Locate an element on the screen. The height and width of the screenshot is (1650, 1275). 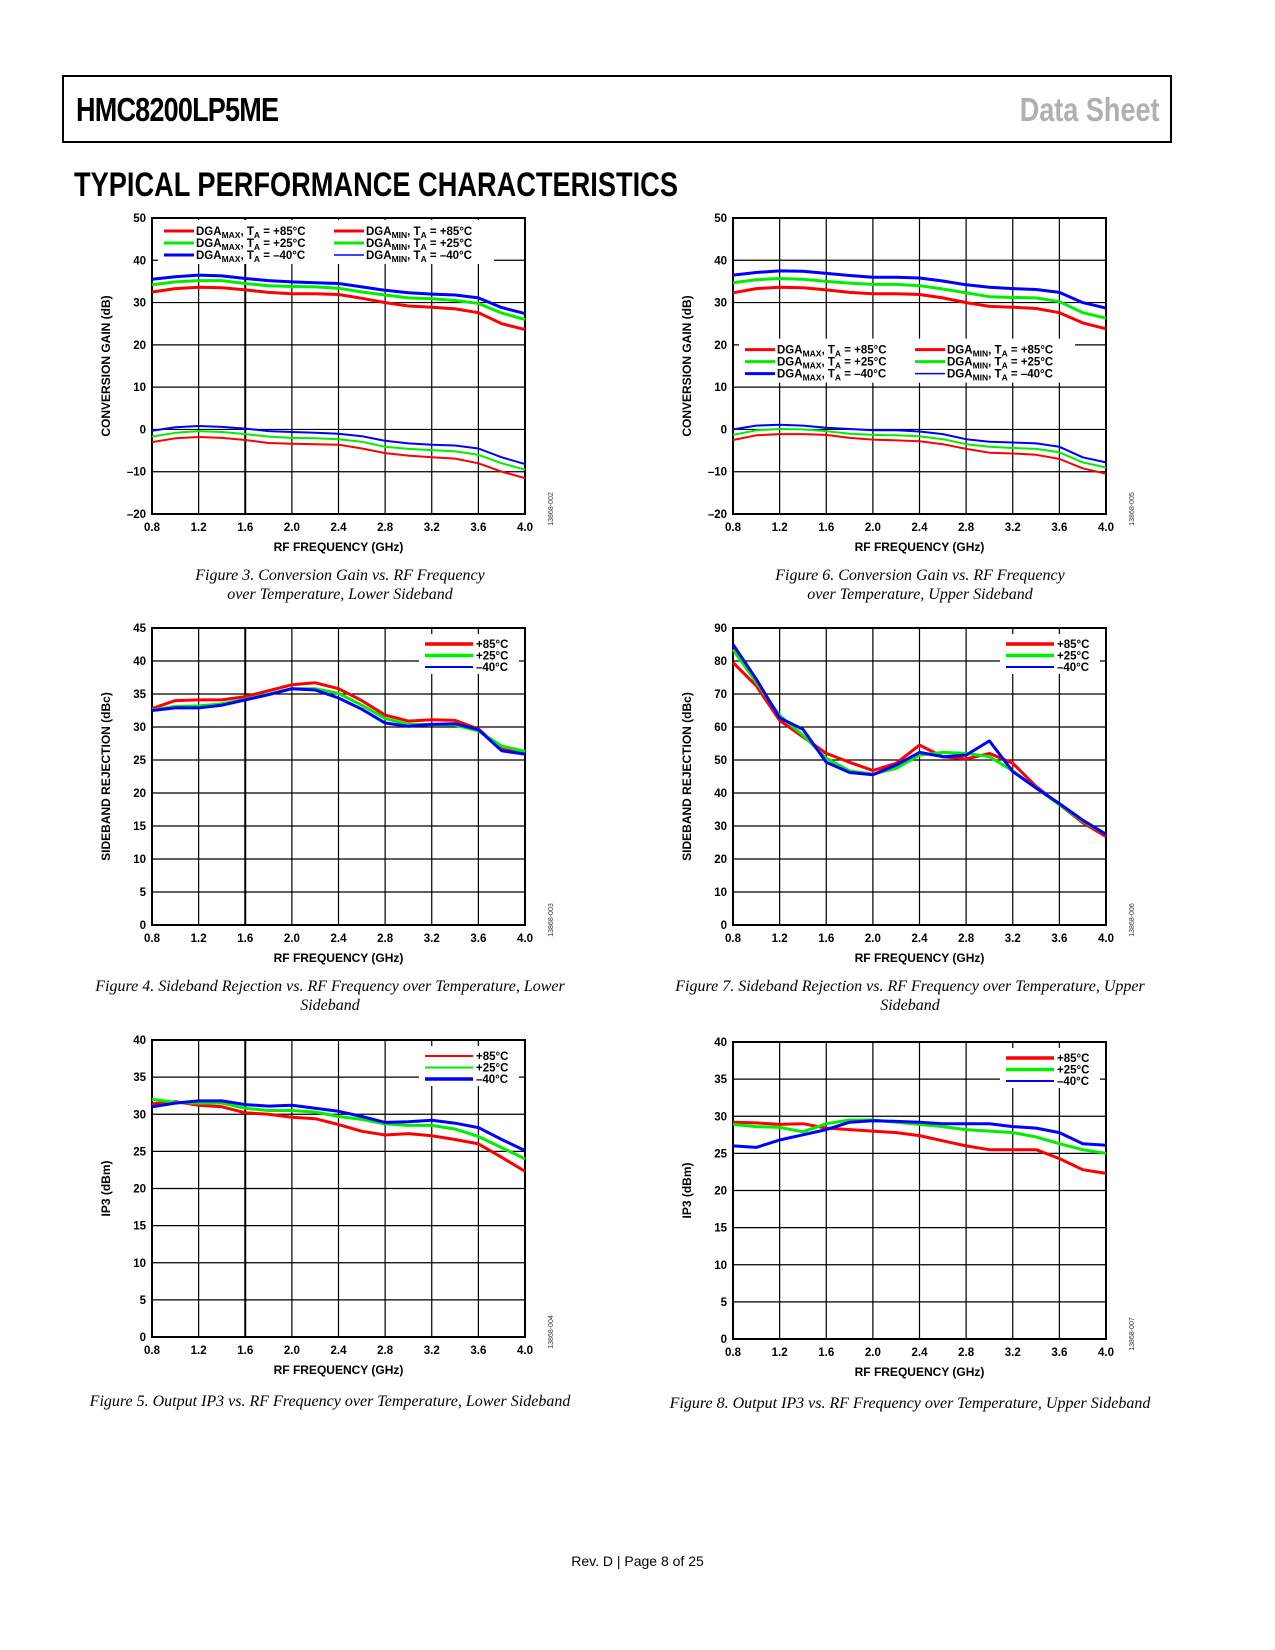
y-tick-label: 15 is located at coordinates (720, 1229).